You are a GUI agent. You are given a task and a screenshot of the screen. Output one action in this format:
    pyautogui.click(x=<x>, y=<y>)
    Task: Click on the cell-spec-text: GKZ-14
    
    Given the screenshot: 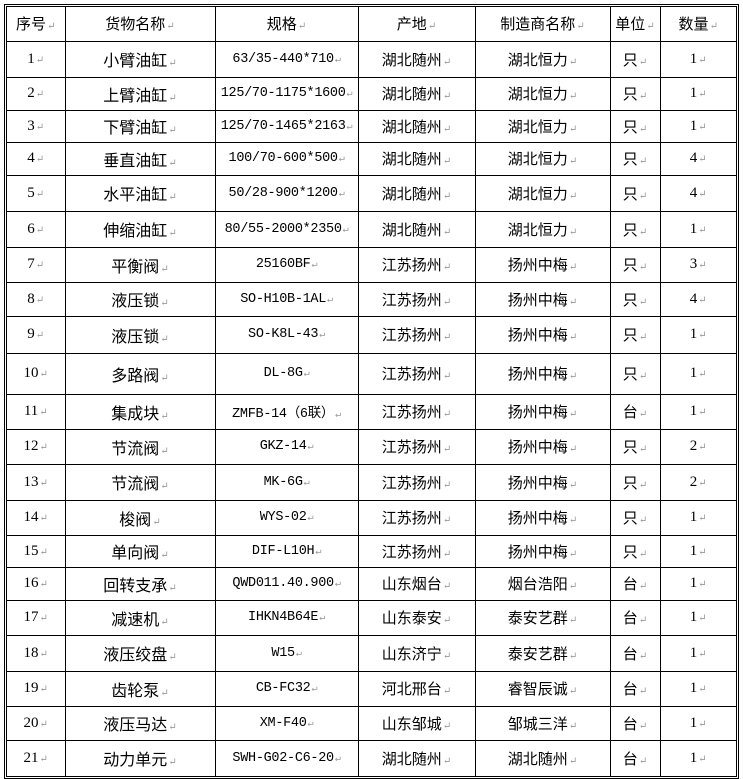 What is the action you would take?
    pyautogui.click(x=287, y=446)
    